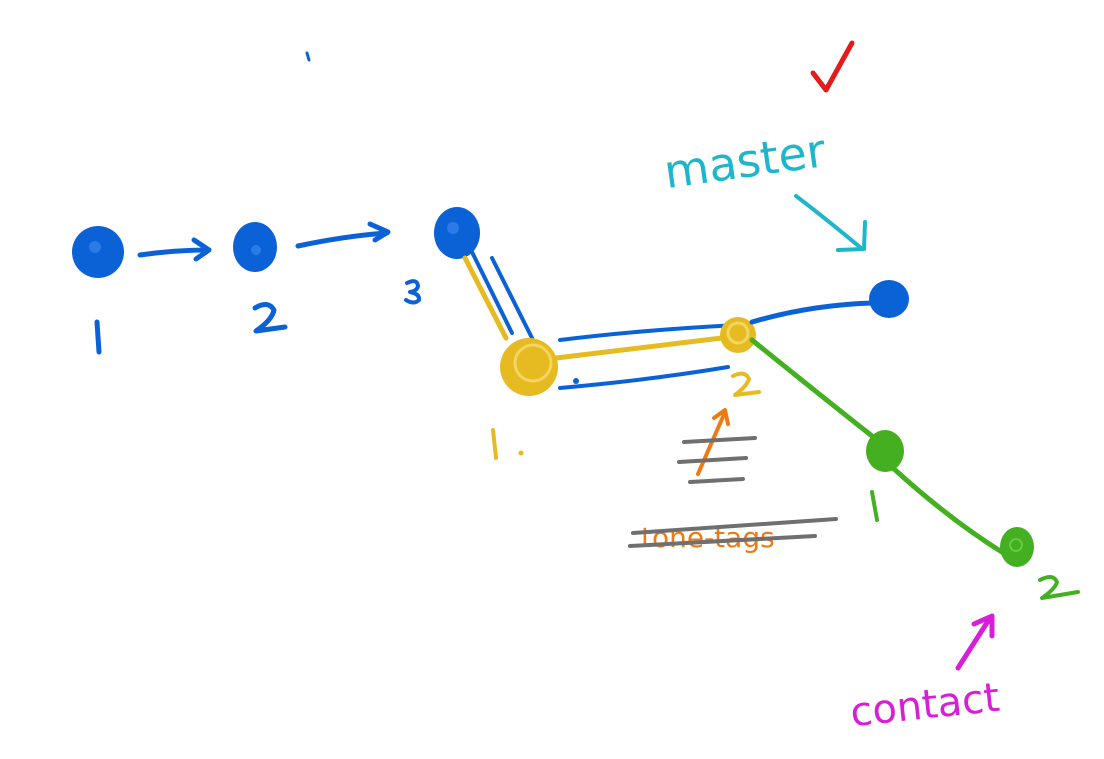 This screenshot has height=759, width=1104. What do you see at coordinates (492, 292) in the screenshot?
I see `blue-link-3-to-y1-a` at bounding box center [492, 292].